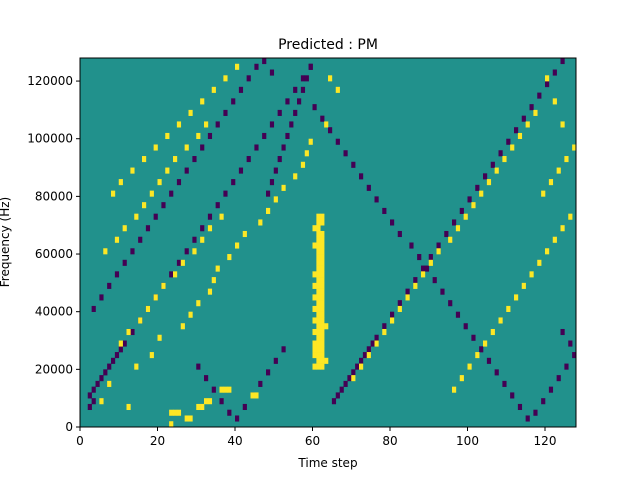 The height and width of the screenshot is (480, 640). I want to click on y-axis-label: Frequency (Hz), so click(6, 242).